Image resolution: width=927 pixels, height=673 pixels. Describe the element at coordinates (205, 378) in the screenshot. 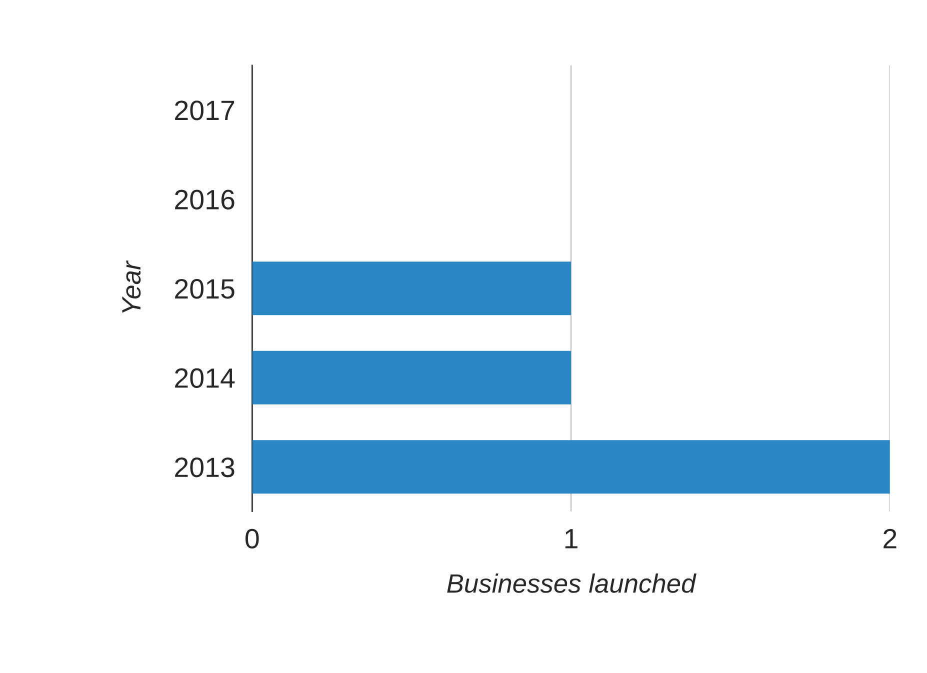

I see `y-tick-label: 2014` at that location.